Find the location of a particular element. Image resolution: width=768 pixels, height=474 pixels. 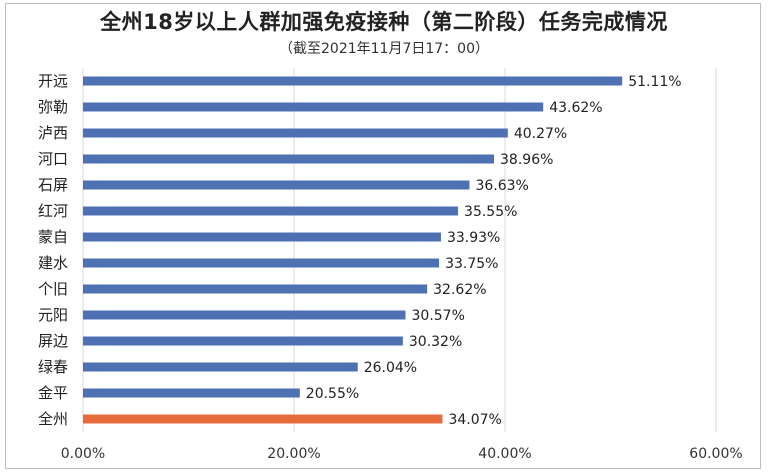

data-label: 43.62% is located at coordinates (575, 108).